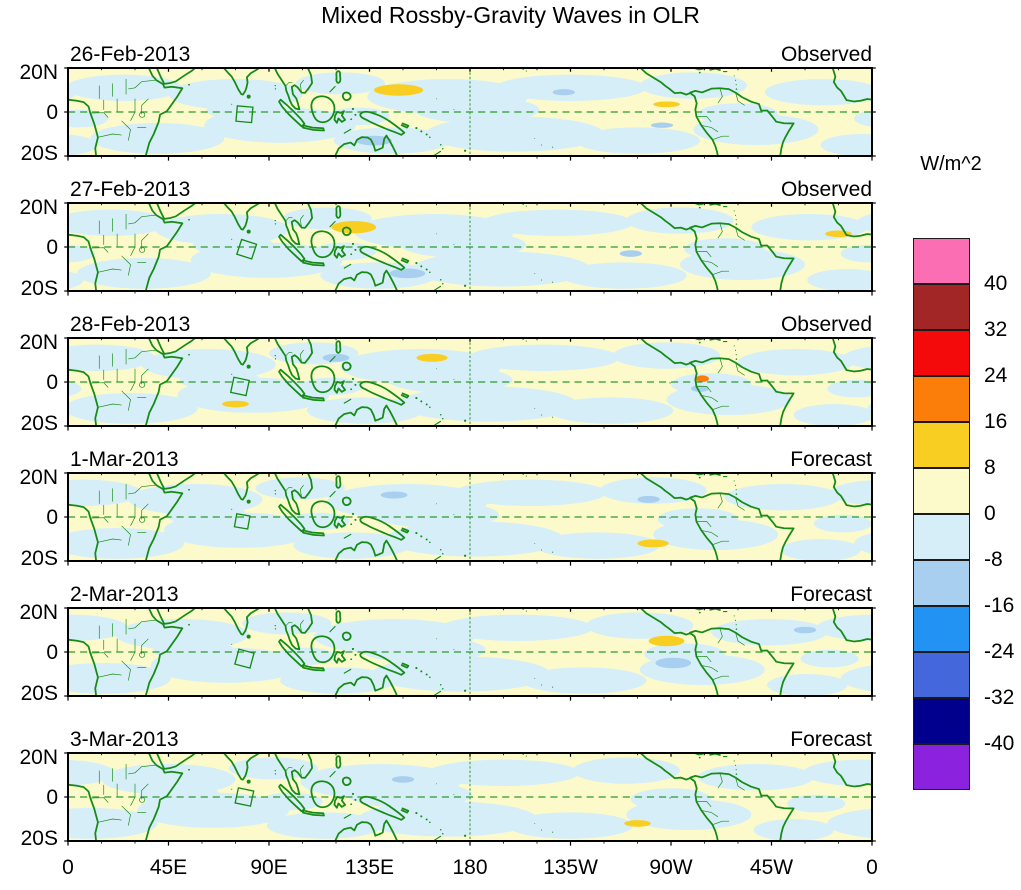 This screenshot has height=890, width=1021. I want to click on colorbar-tick-label: -24, so click(999, 651).